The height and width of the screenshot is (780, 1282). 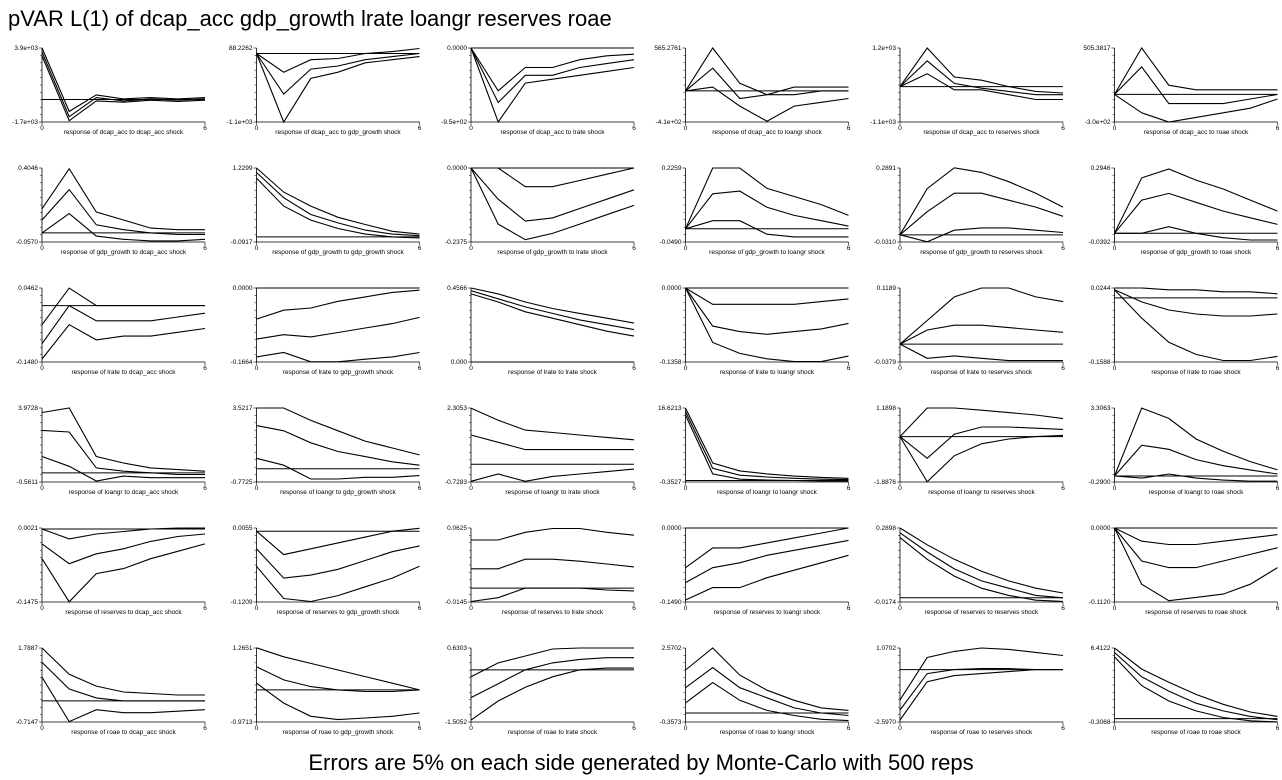 What do you see at coordinates (27, 722) in the screenshot?
I see `y-tick-label: -0.7147` at bounding box center [27, 722].